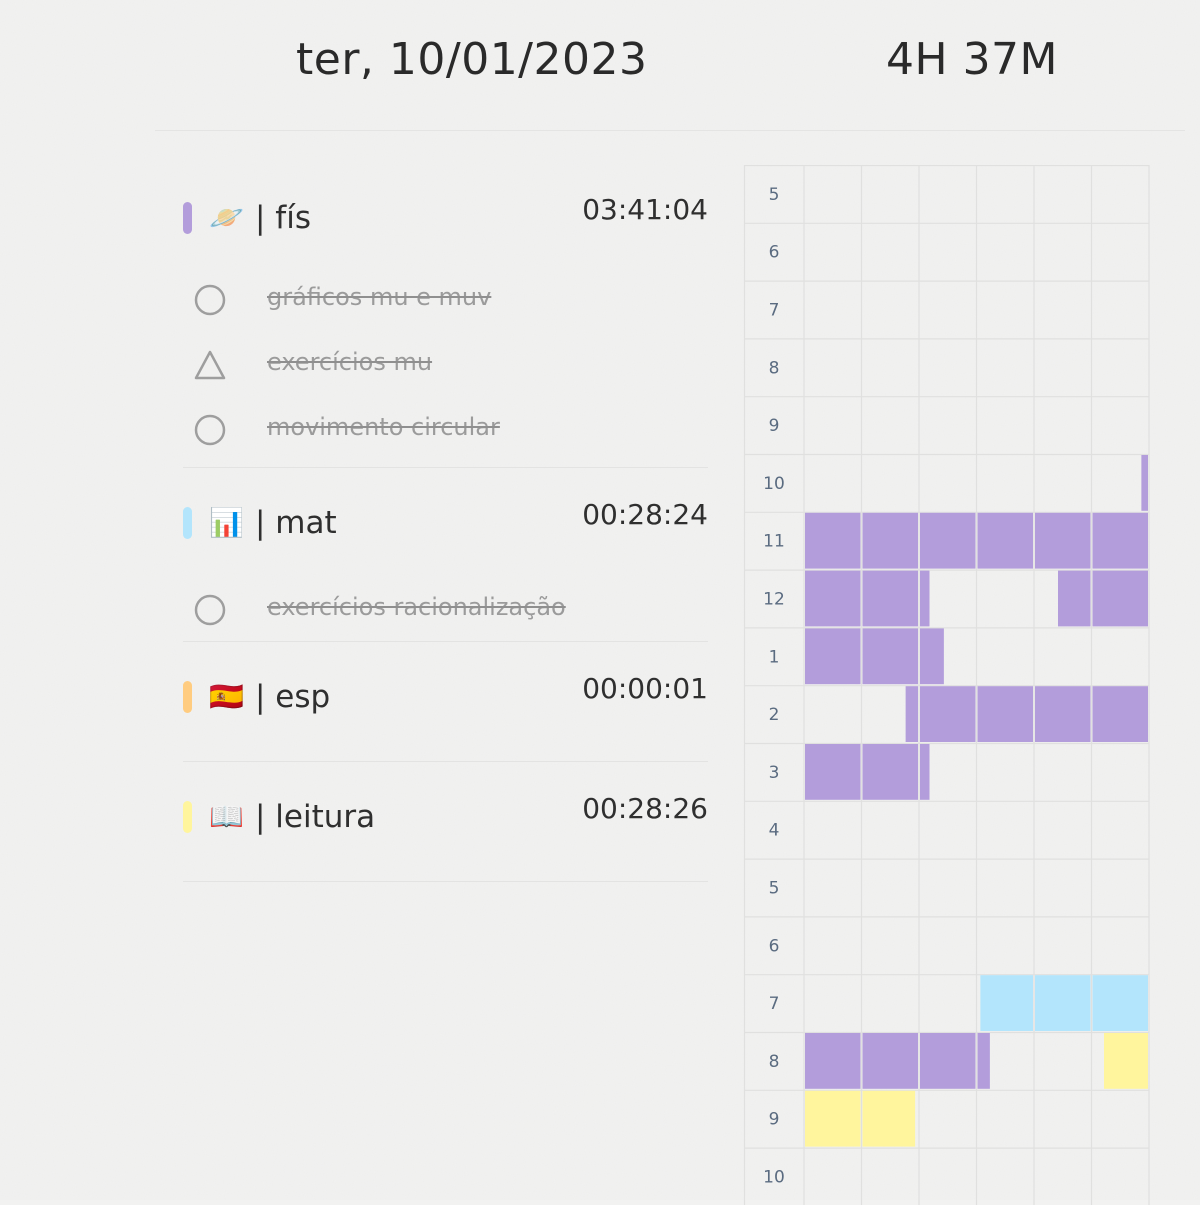 Image resolution: width=1200 pixels, height=1205 pixels. Describe the element at coordinates (226, 522) in the screenshot. I see `bar-chart-icon: 📊` at that location.